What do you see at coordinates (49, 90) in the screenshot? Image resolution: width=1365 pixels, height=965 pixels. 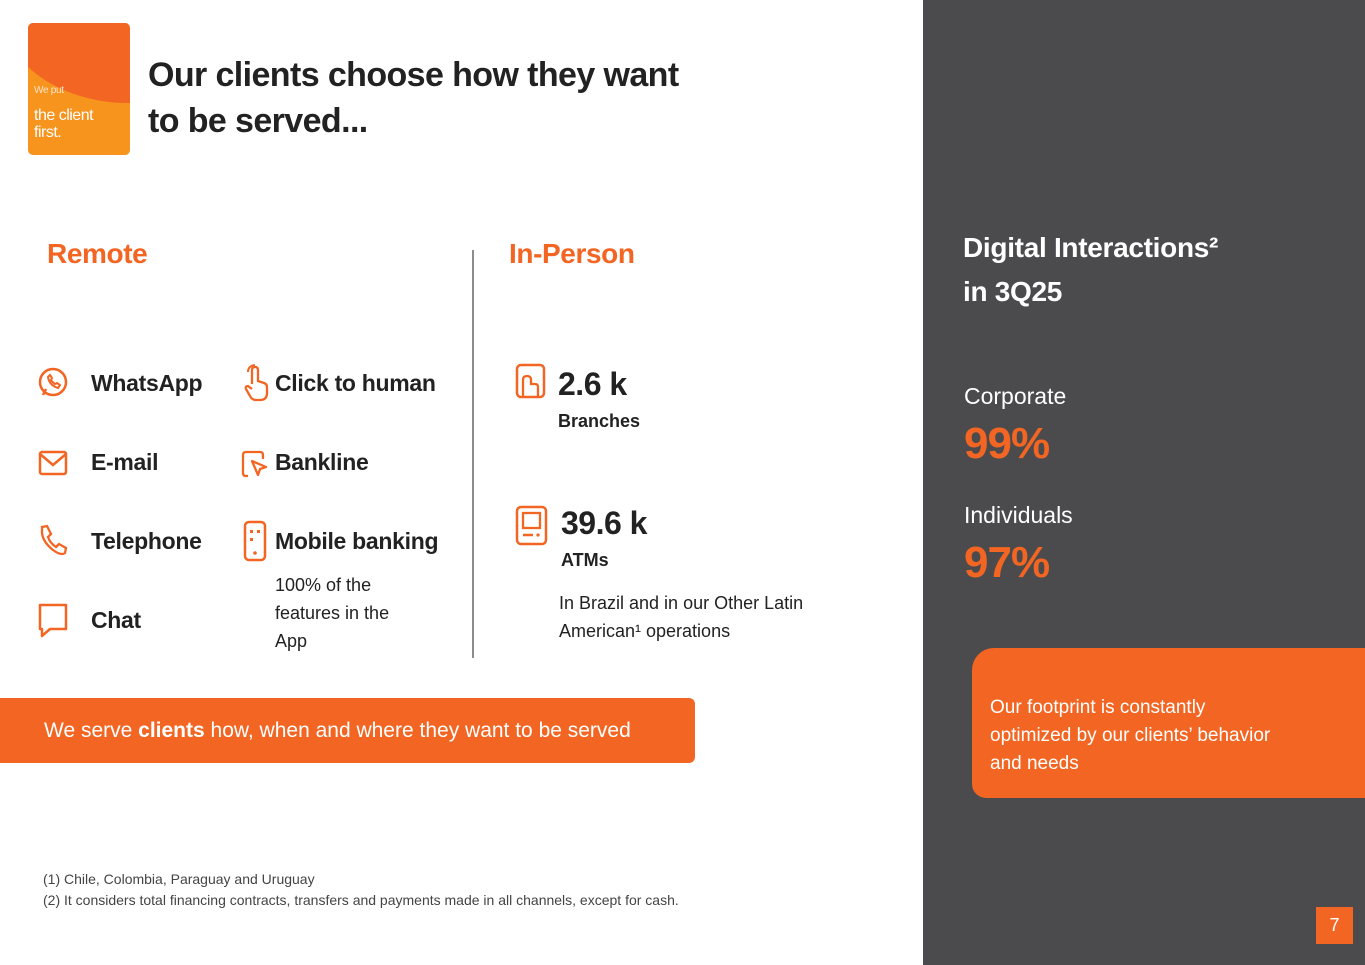 I see `logo-tagline-small: We put` at bounding box center [49, 90].